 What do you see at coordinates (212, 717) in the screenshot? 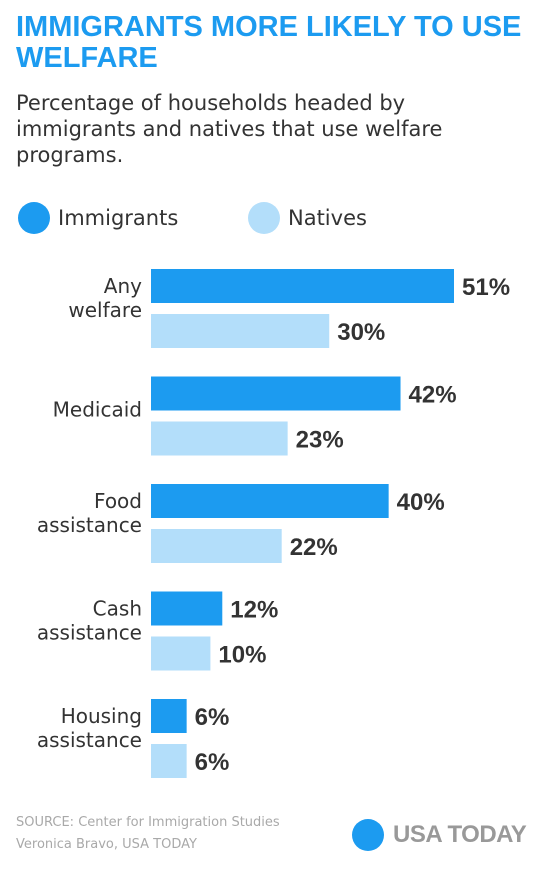
I see `value-label-immigrants: 6%` at bounding box center [212, 717].